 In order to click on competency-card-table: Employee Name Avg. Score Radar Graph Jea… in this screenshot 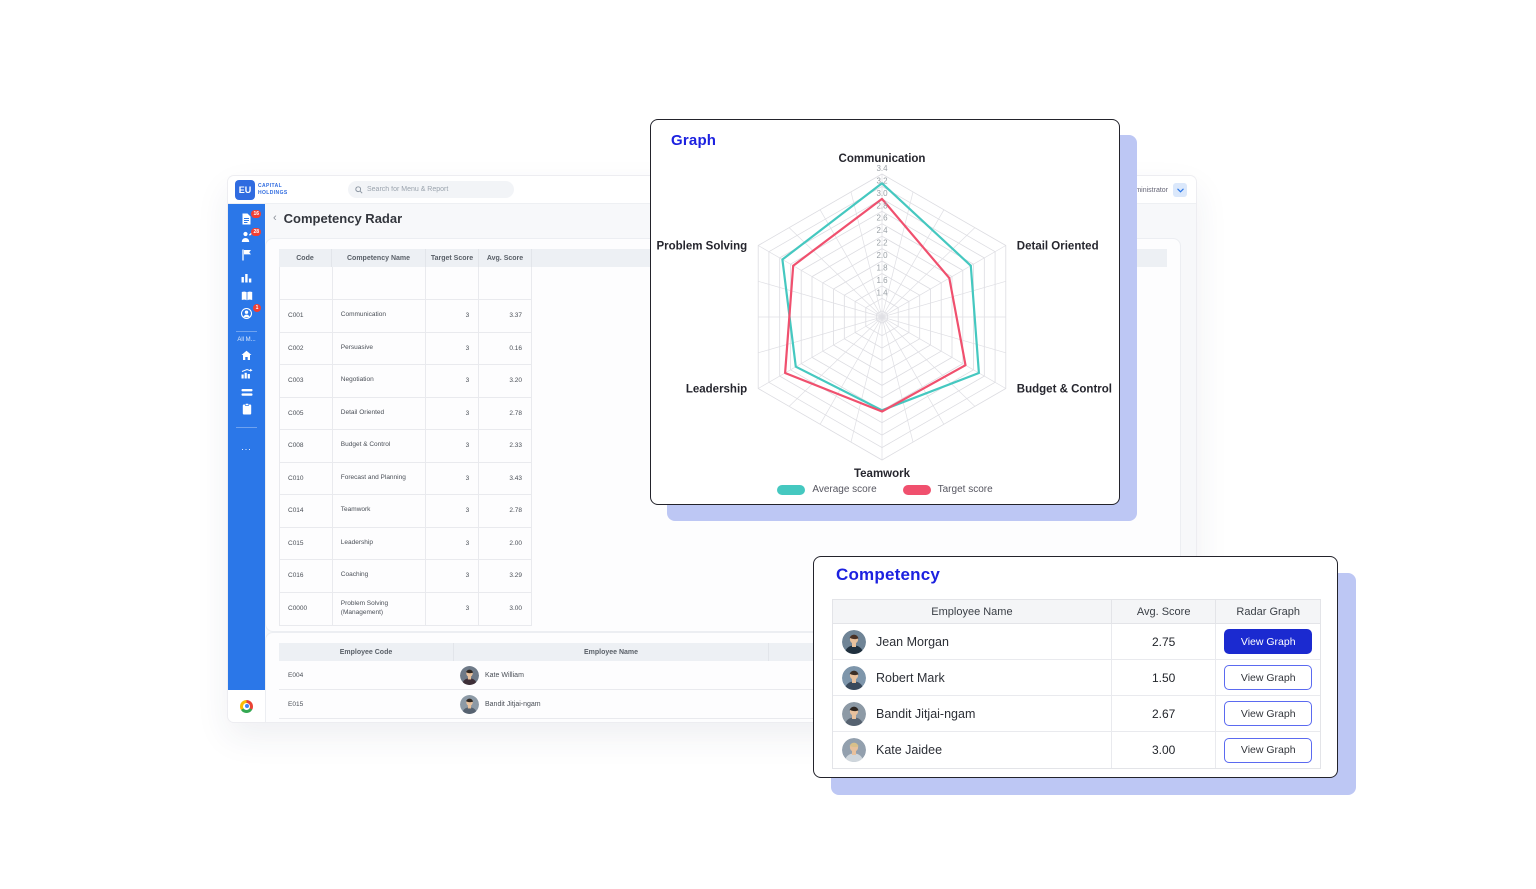, I will do `click(1076, 684)`.